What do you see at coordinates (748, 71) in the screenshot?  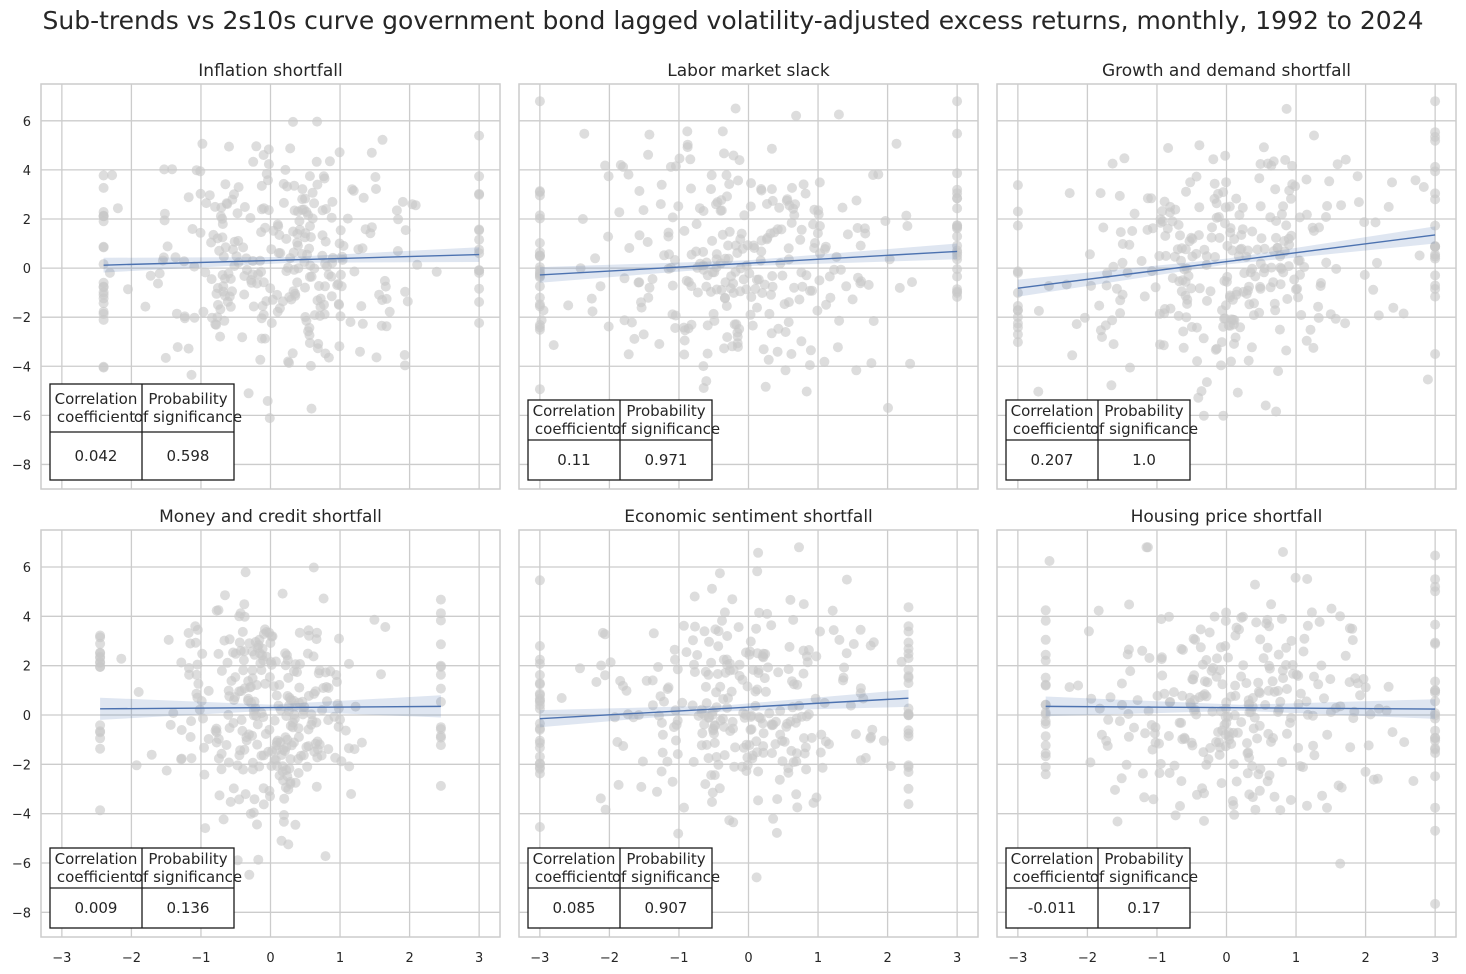 I see `panel-title: Labor market slack` at bounding box center [748, 71].